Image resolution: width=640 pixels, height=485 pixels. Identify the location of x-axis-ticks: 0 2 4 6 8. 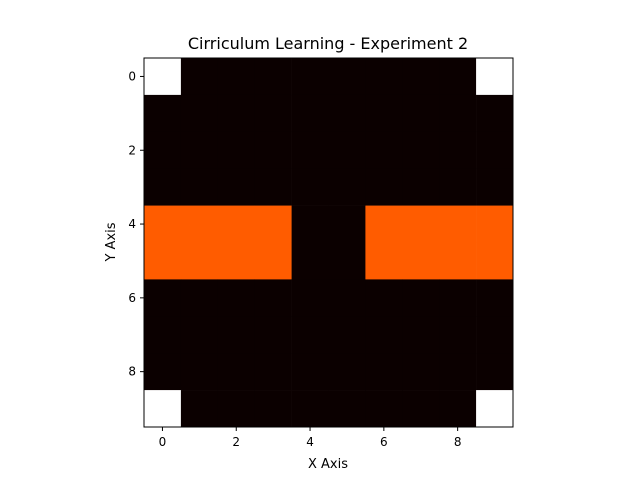
(310, 438).